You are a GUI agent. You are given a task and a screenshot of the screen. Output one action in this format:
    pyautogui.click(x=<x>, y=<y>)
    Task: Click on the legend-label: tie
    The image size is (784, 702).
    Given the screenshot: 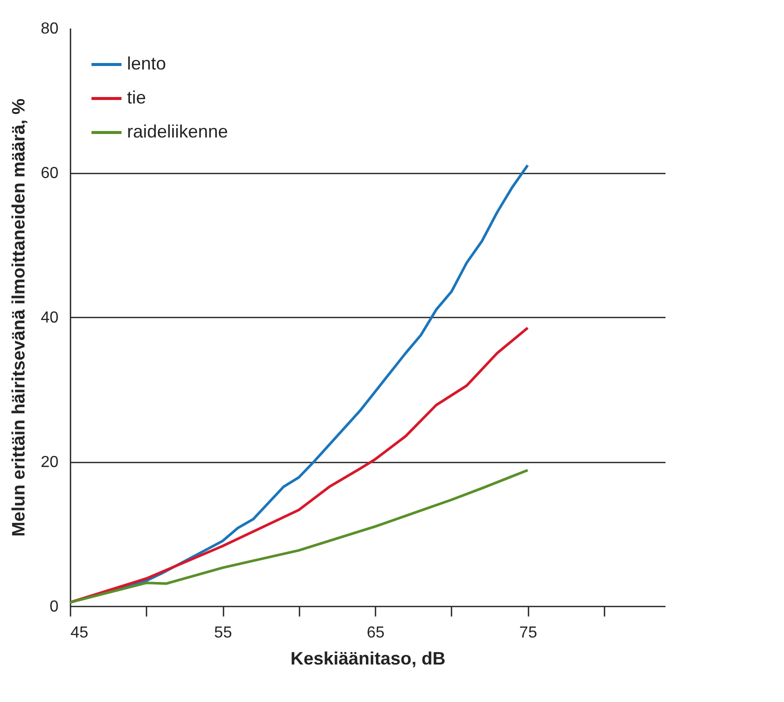 What is the action you would take?
    pyautogui.click(x=136, y=98)
    